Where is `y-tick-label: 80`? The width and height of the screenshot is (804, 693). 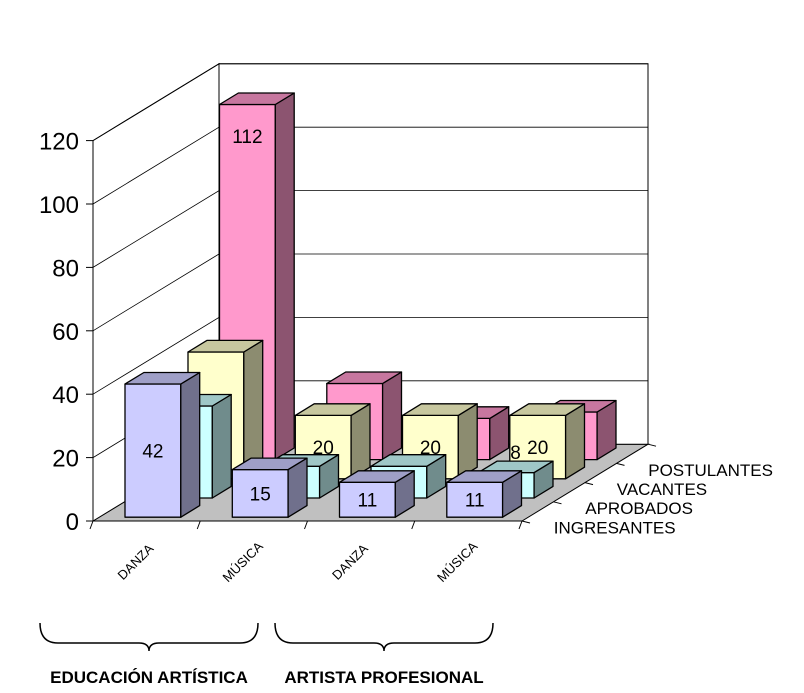
y-tick-label: 80 is located at coordinates (65, 268).